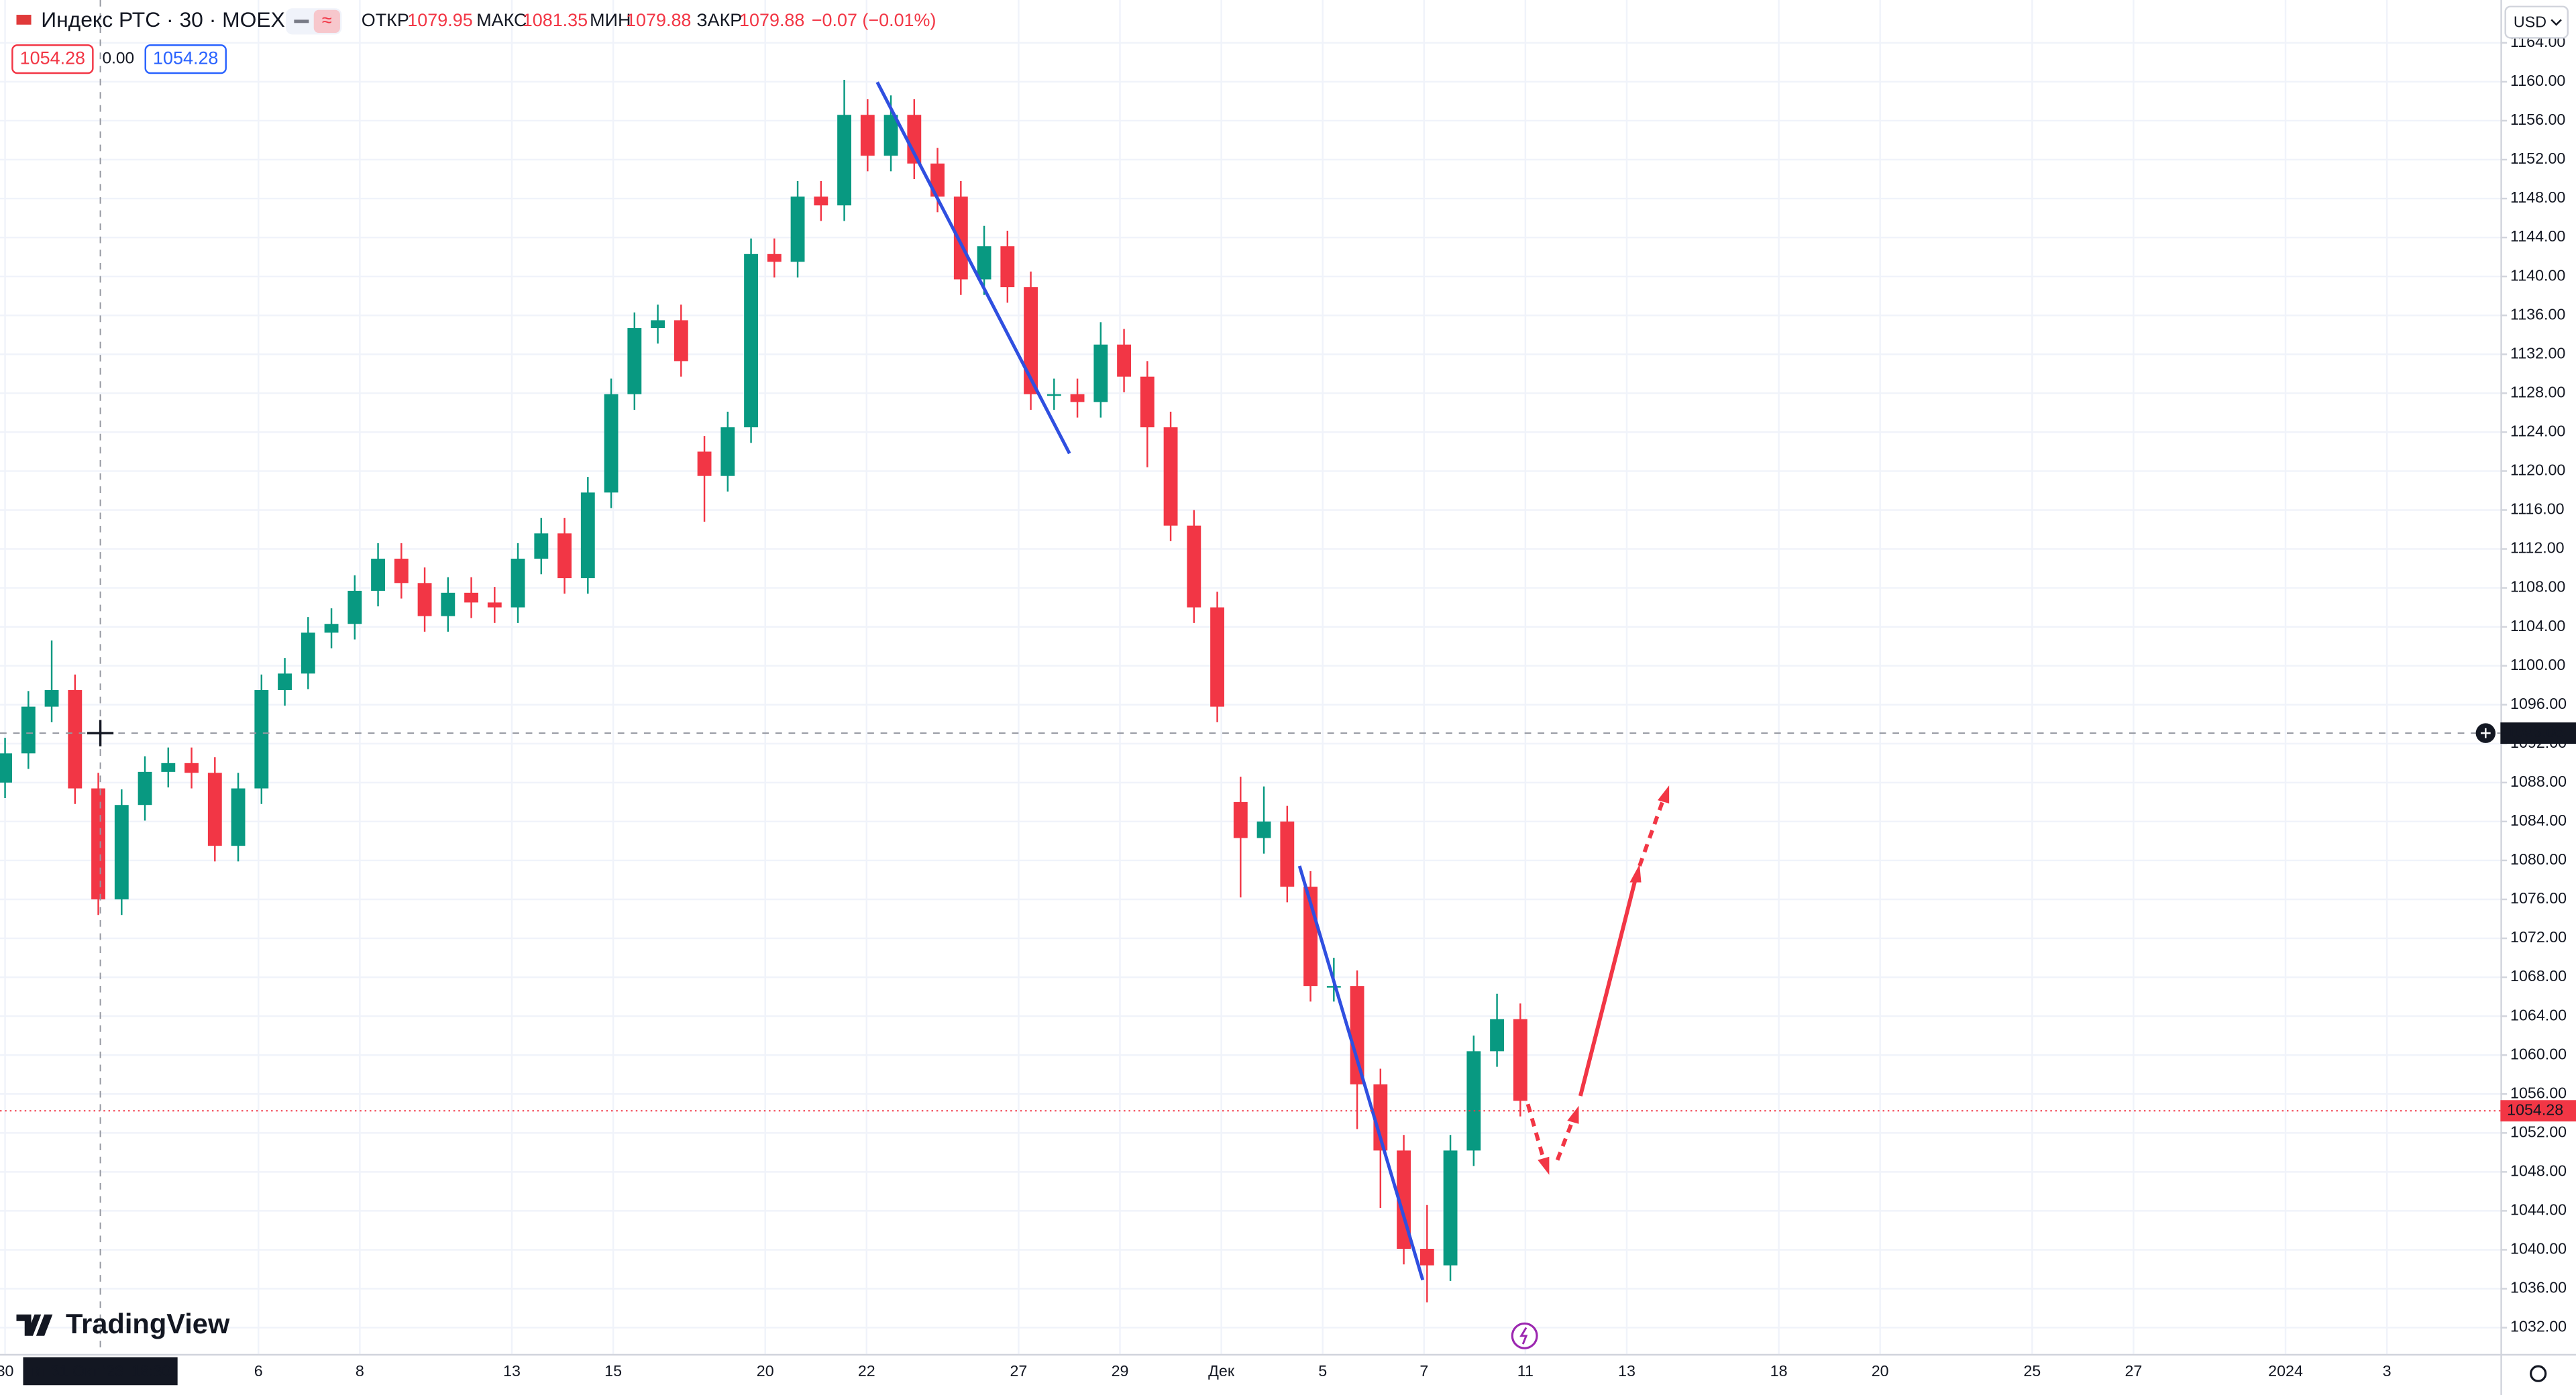 The width and height of the screenshot is (2576, 1395). Describe the element at coordinates (2133, 1371) in the screenshot. I see `x-tick-label: 27` at that location.